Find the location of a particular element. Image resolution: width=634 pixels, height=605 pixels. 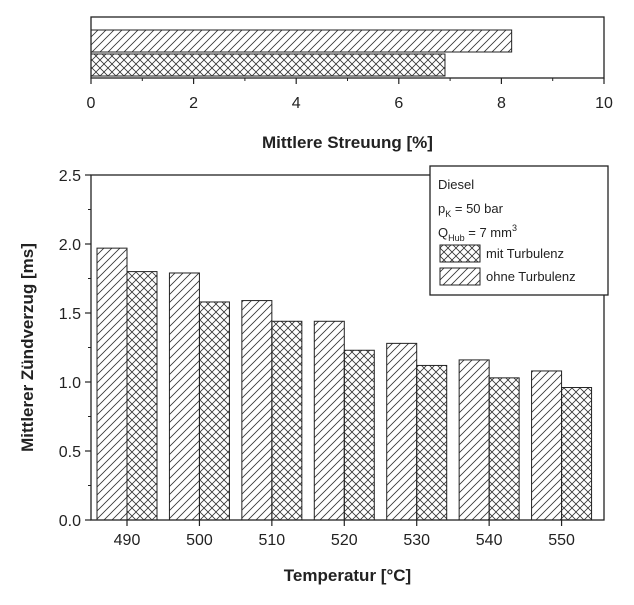

y-tick-label: 1.0 is located at coordinates (70, 383).